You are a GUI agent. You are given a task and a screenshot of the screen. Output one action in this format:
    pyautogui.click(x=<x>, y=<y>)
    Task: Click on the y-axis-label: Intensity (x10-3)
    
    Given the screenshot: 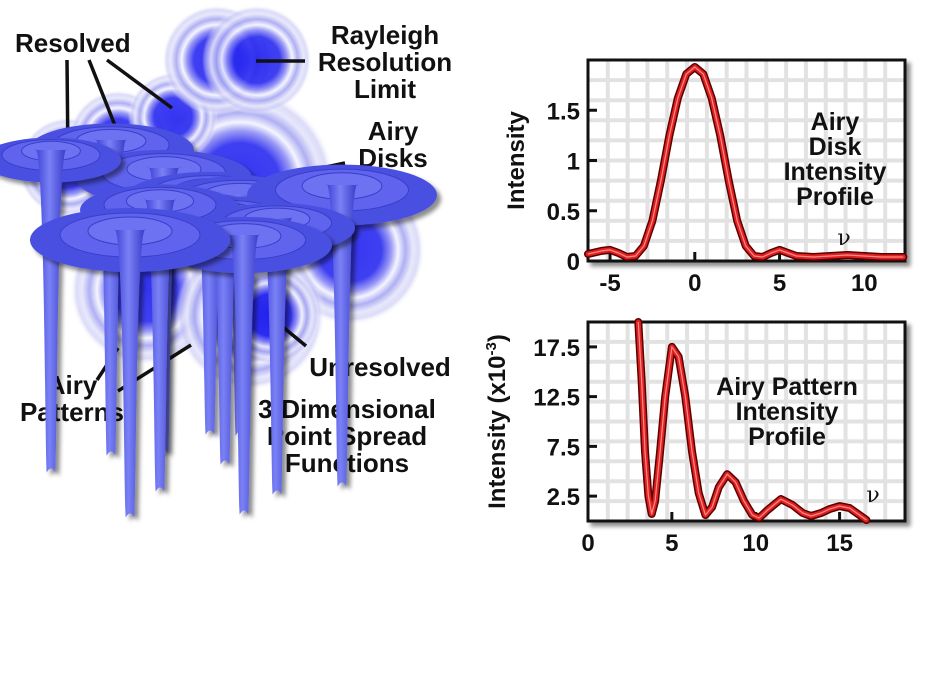 What is the action you would take?
    pyautogui.click(x=497, y=421)
    